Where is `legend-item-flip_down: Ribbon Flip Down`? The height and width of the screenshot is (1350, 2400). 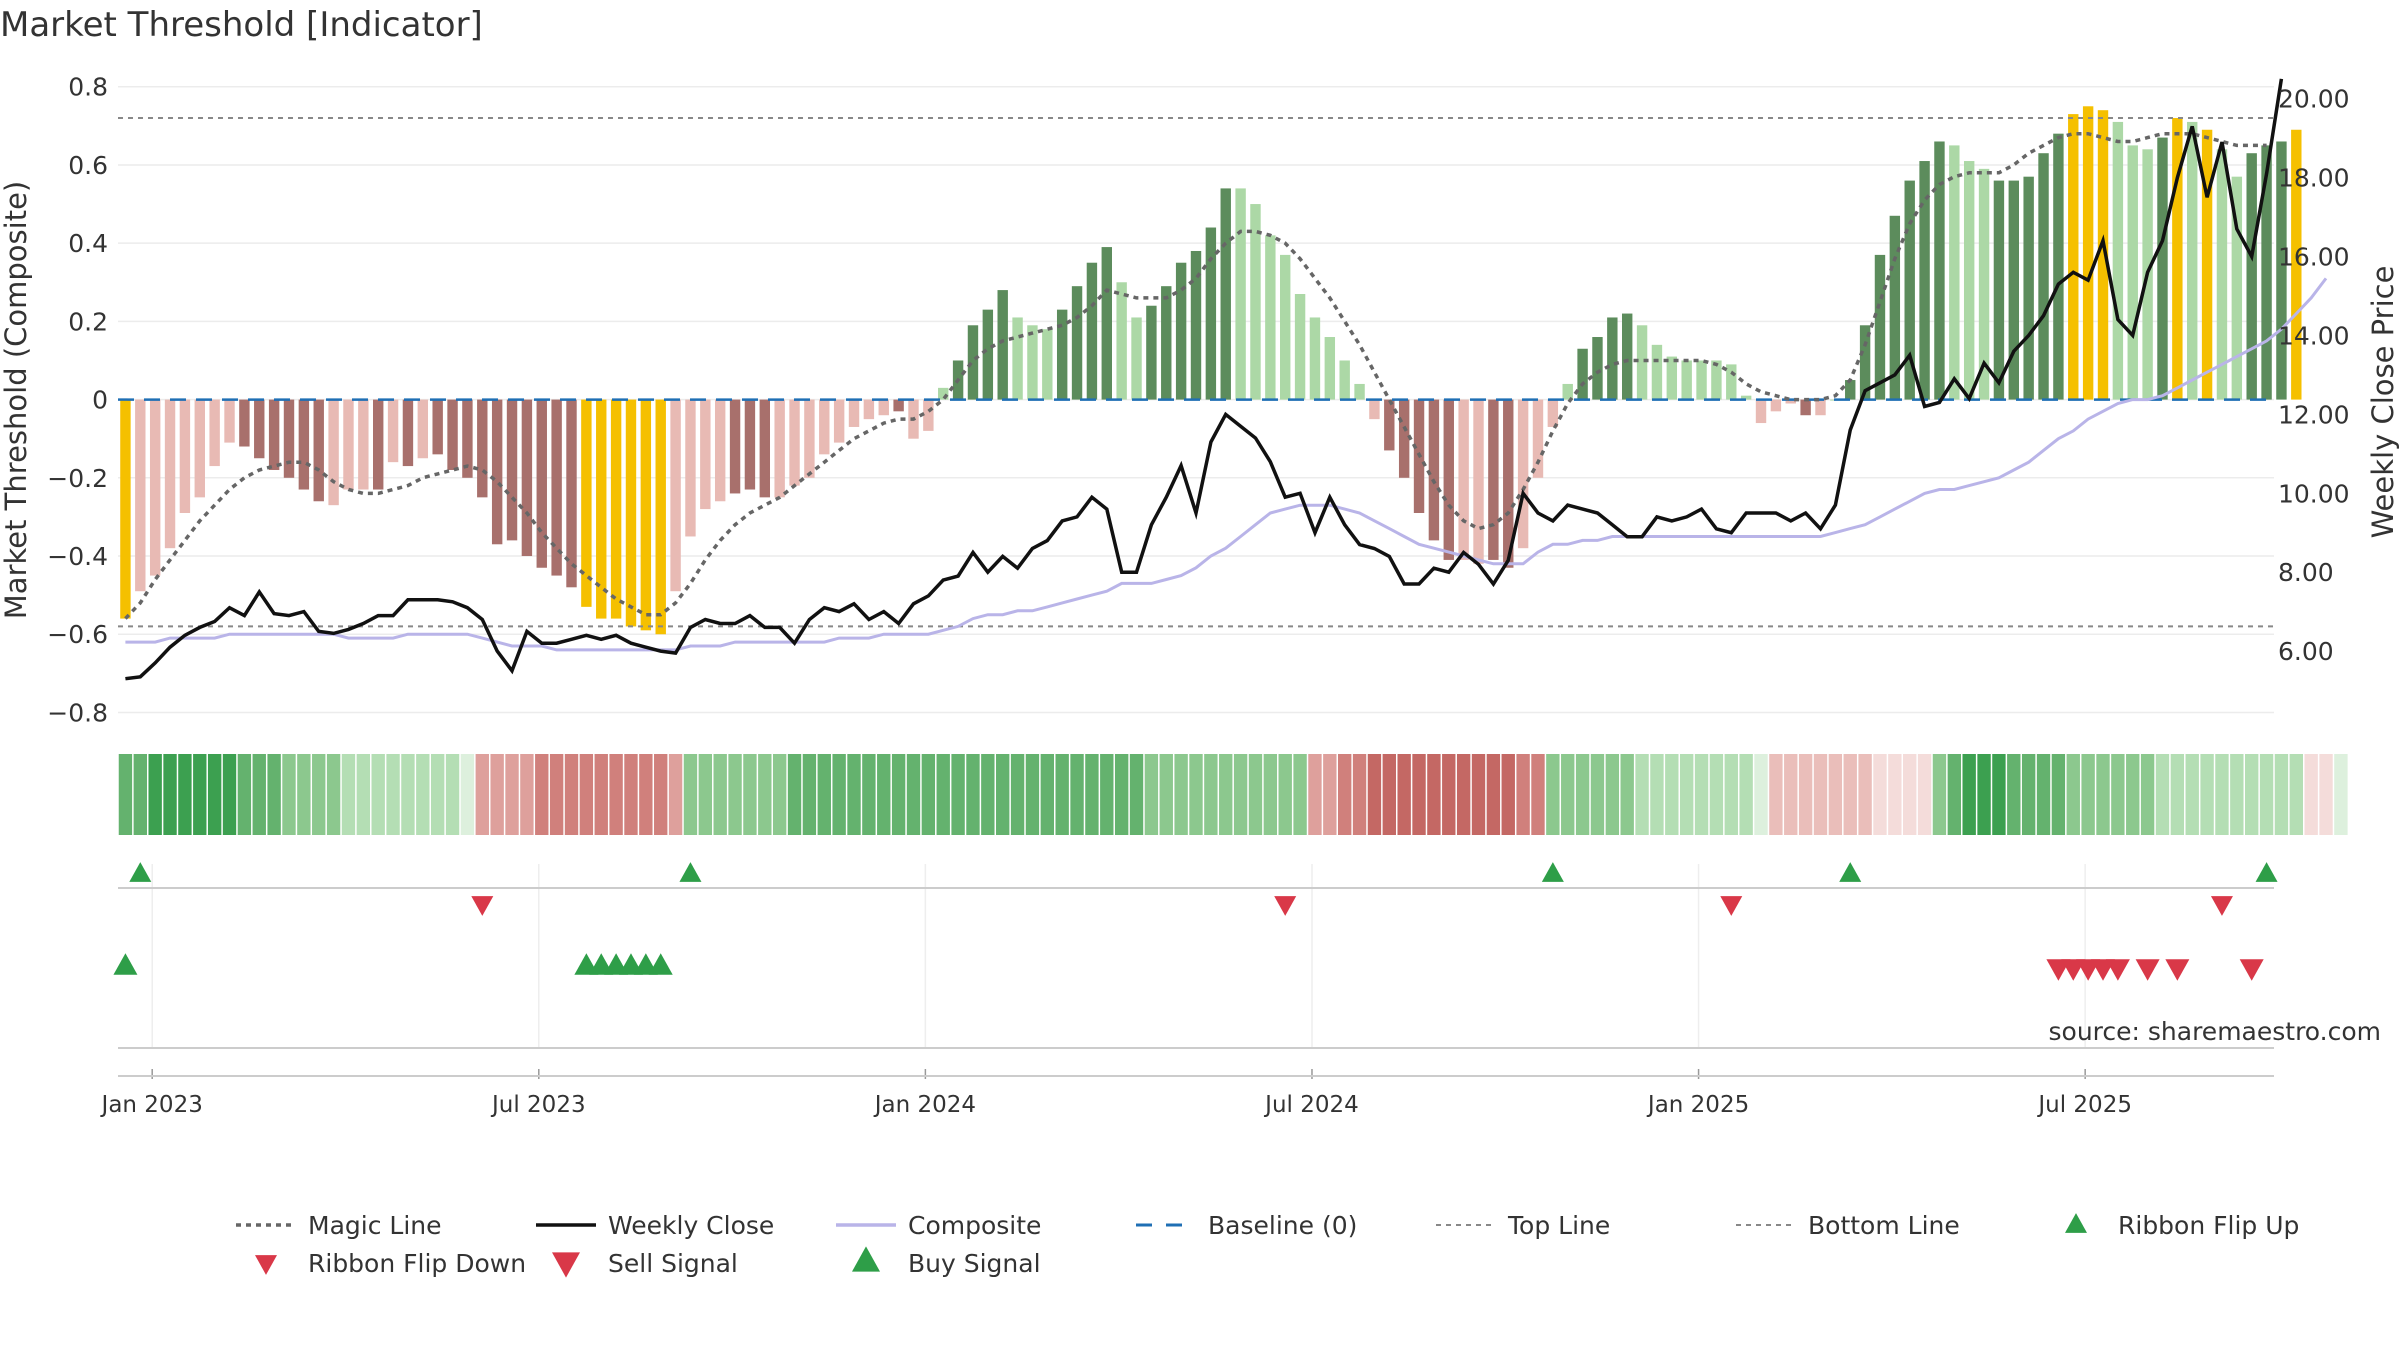 legend-item-flip_down: Ribbon Flip Down is located at coordinates (390, 1263).